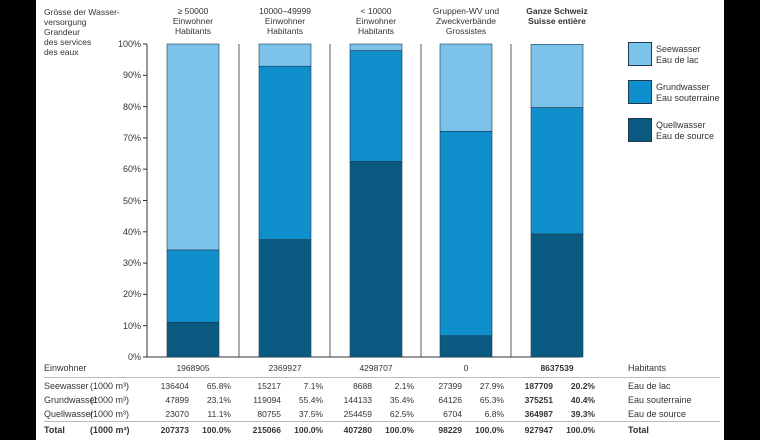  What do you see at coordinates (71, 400) in the screenshot?
I see `row-label-de: Grundwasser` at bounding box center [71, 400].